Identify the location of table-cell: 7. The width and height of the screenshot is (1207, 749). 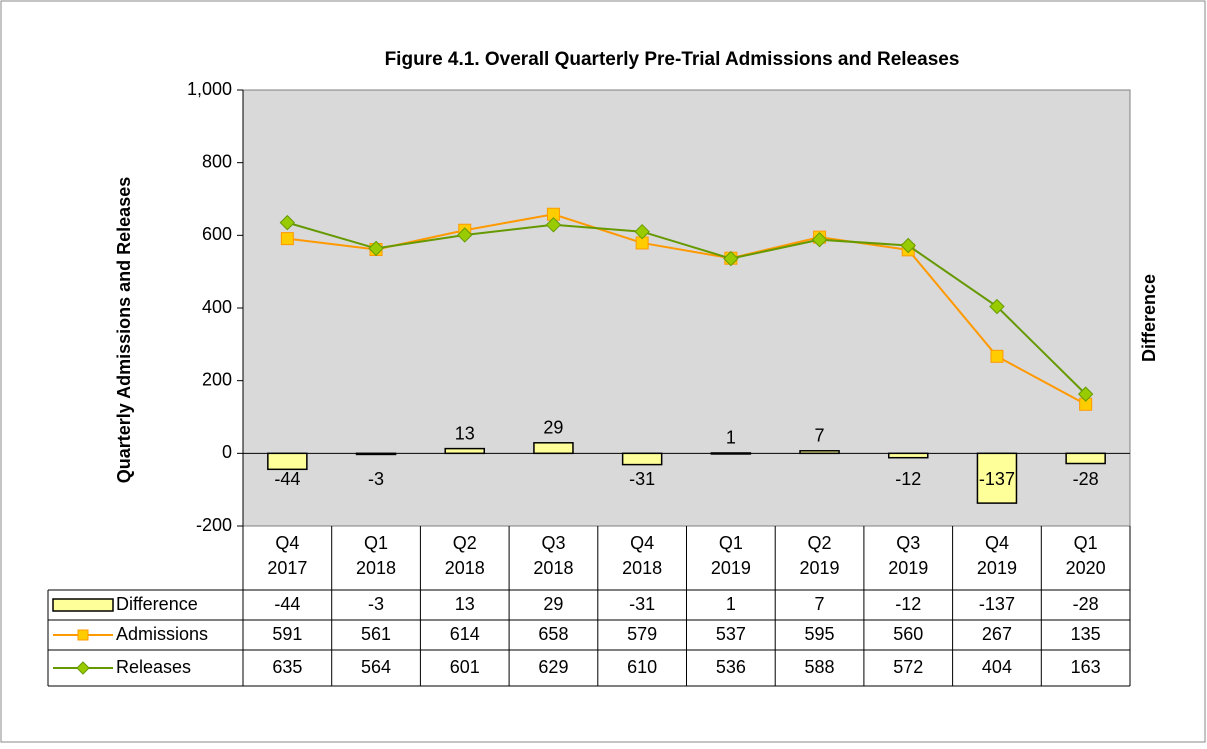
(820, 604).